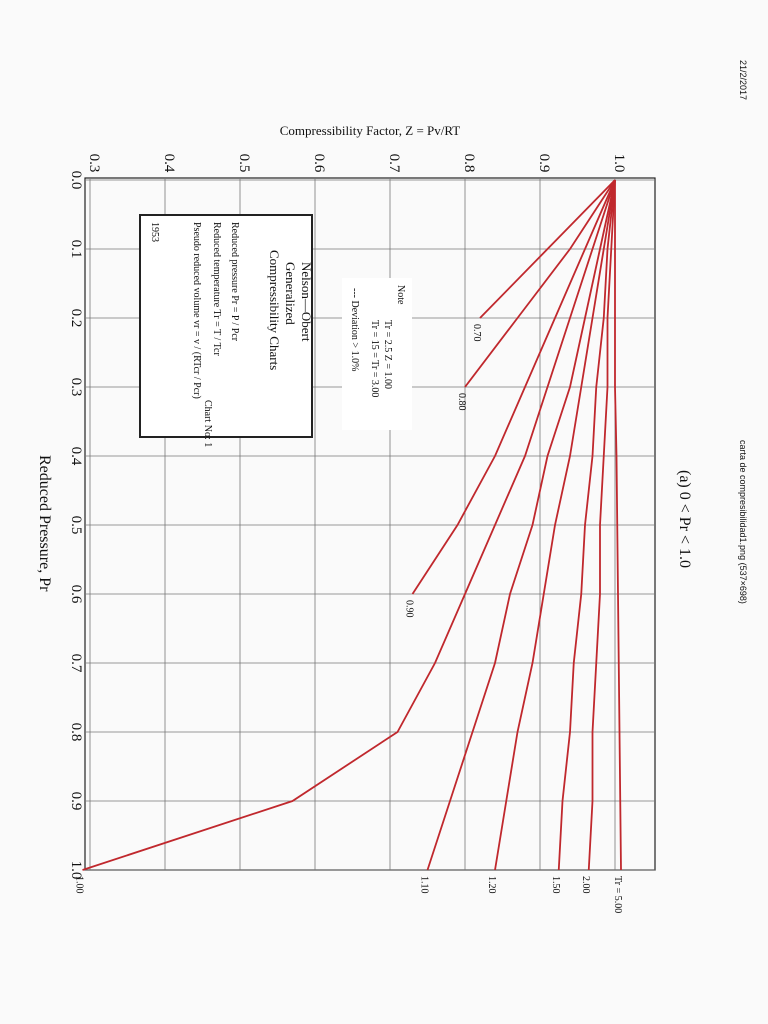 Image resolution: width=768 pixels, height=1024 pixels. Describe the element at coordinates (374, 358) in the screenshot. I see `note-line: Tr = 15 = Tr = 3.00` at that location.